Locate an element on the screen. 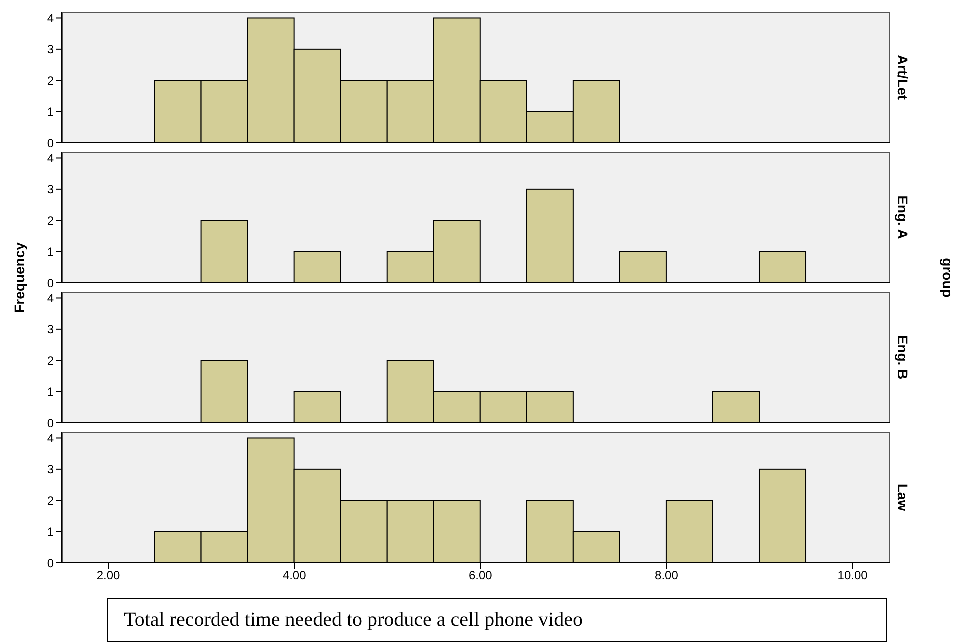  x-axis-title: Total recorded time needed to produce a cell phone video is located at coordinates (353, 620).